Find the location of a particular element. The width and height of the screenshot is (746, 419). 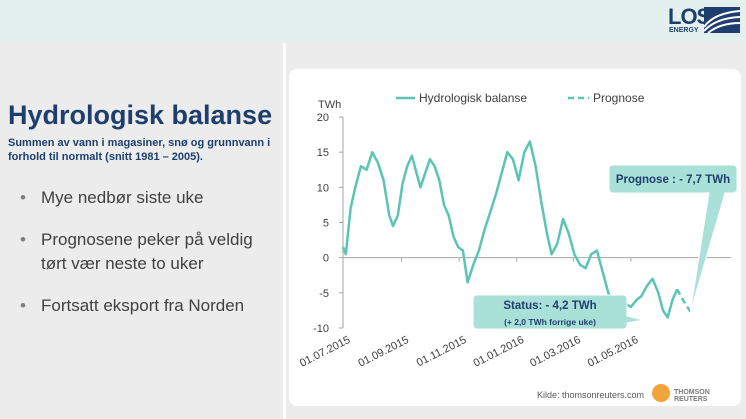

x-tick-label: 01.11.2015 is located at coordinates (442, 351).